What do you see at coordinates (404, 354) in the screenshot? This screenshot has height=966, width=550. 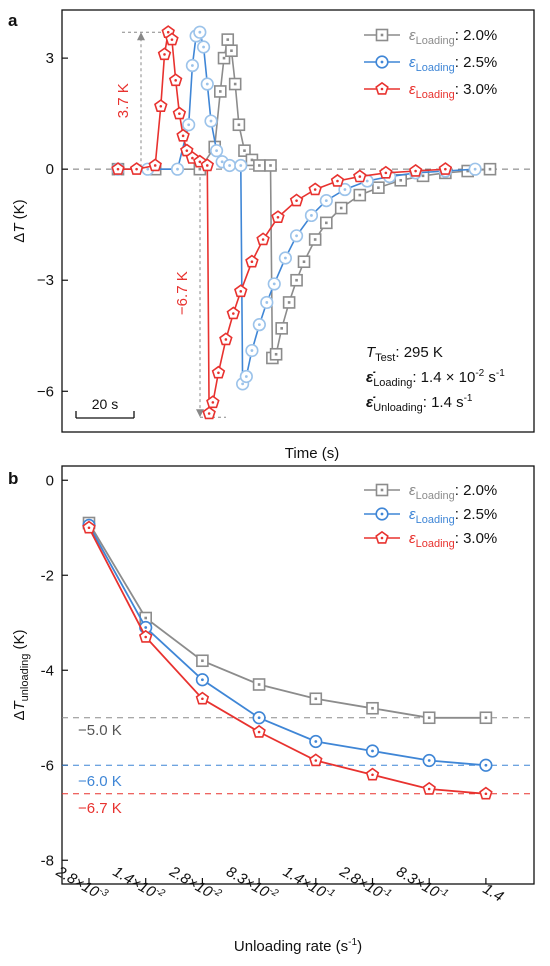 I see `test-temperature: TTest: 295 K` at bounding box center [404, 354].